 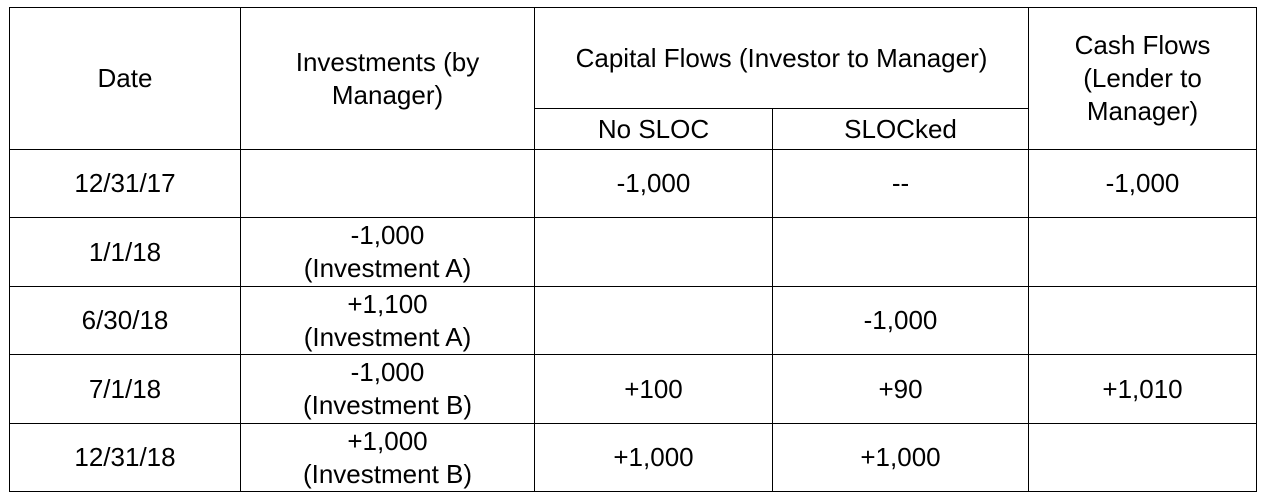 What do you see at coordinates (1143, 183) in the screenshot?
I see `cell-cash-flows: -1,000` at bounding box center [1143, 183].